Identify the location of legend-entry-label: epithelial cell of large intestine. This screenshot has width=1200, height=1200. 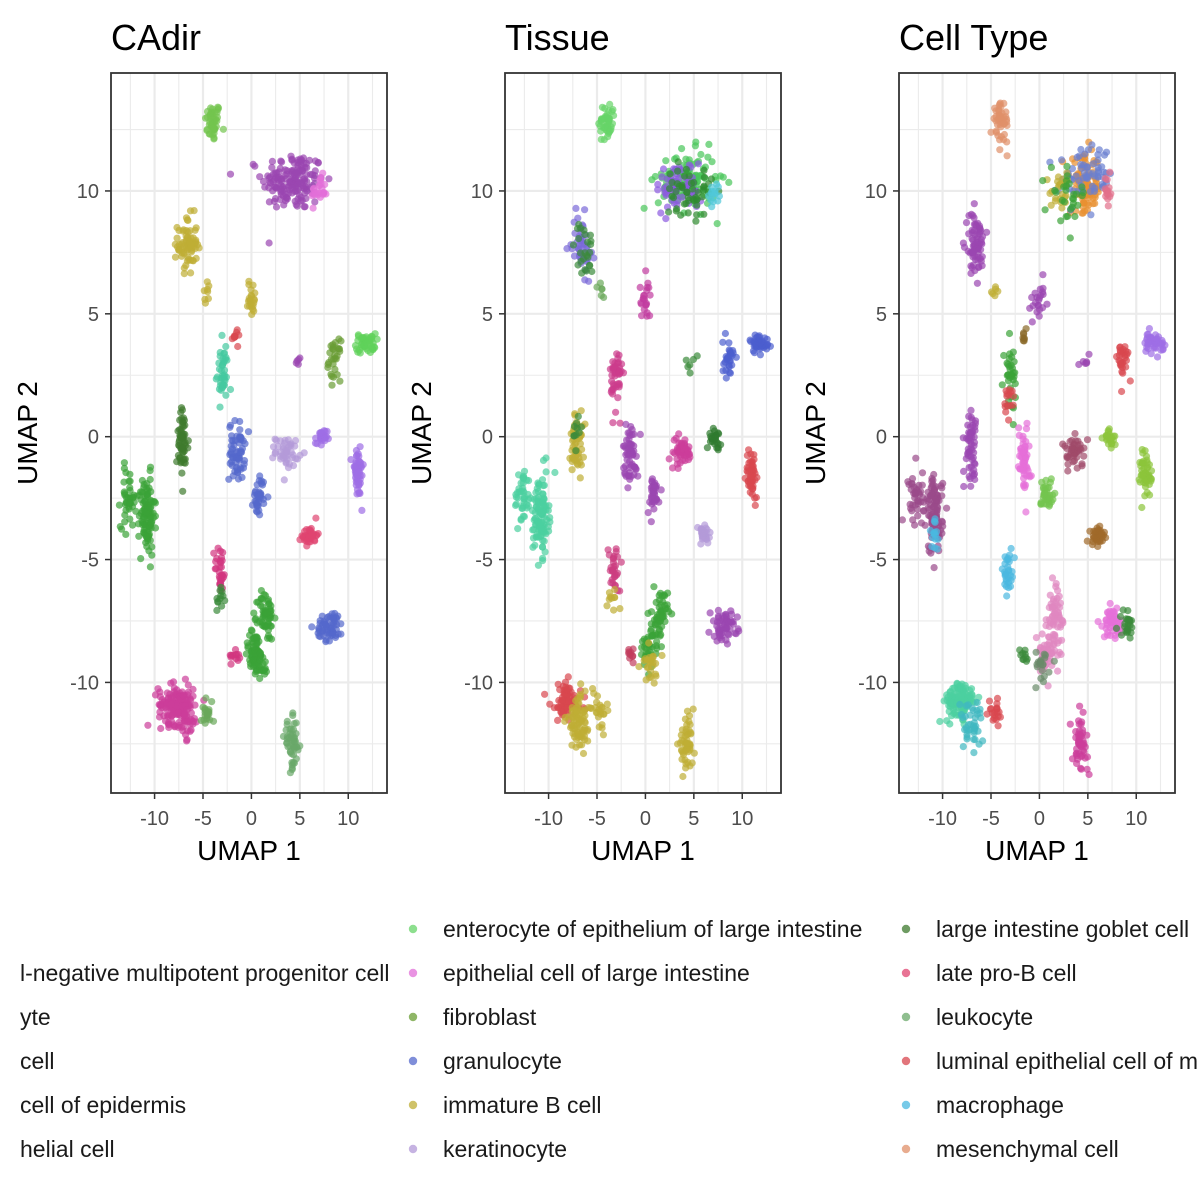
(596, 973).